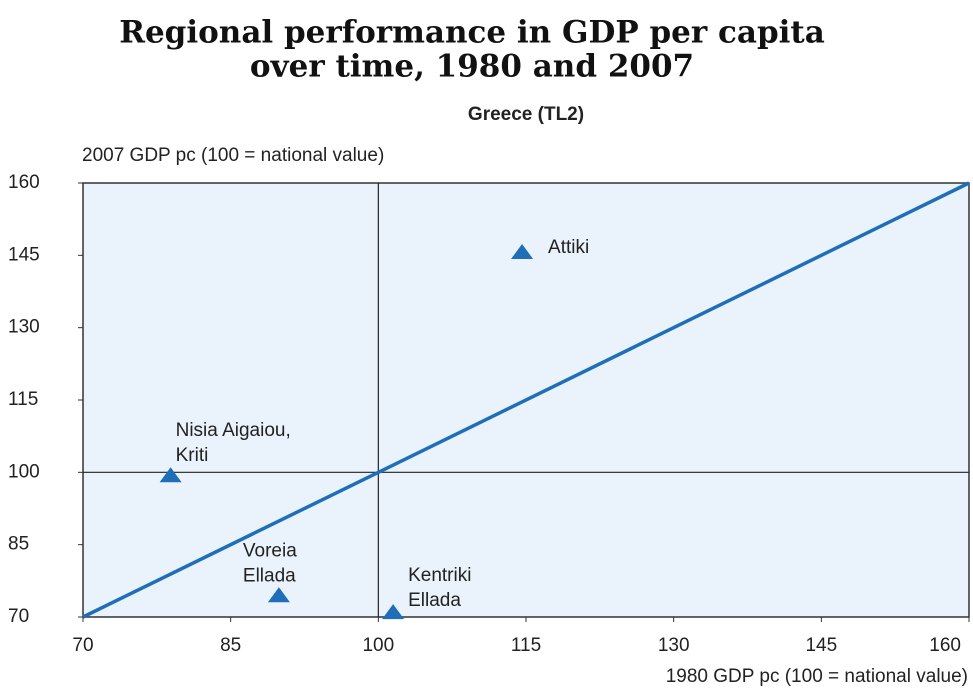 This screenshot has height=691, width=973. Describe the element at coordinates (24, 254) in the screenshot. I see `y-tick-label: 145` at that location.